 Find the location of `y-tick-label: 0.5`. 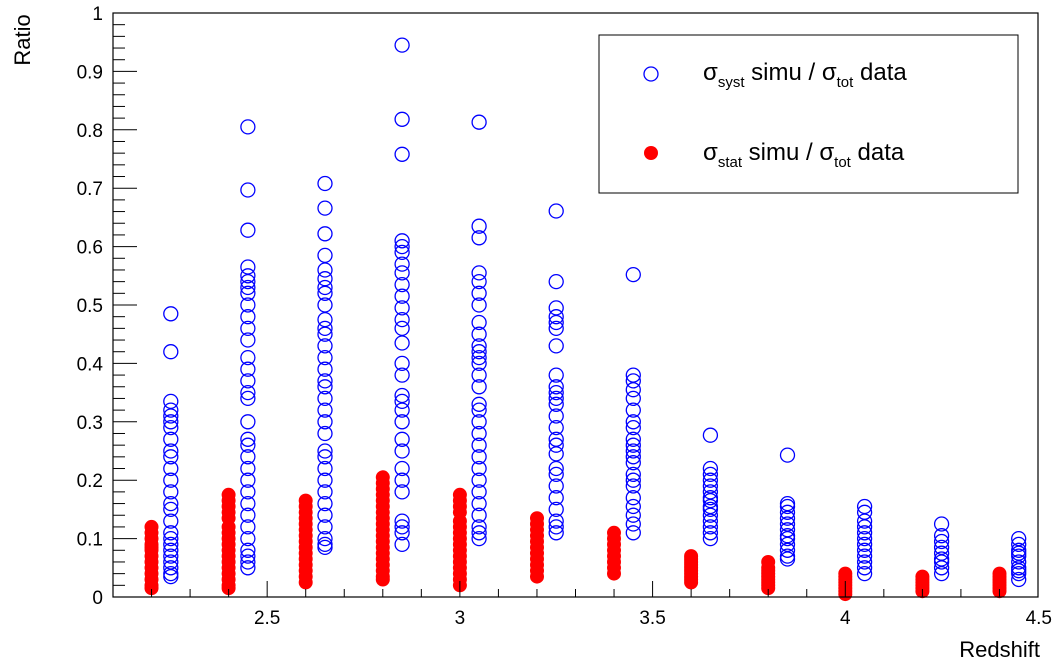

y-tick-label: 0.5 is located at coordinates (90, 306).